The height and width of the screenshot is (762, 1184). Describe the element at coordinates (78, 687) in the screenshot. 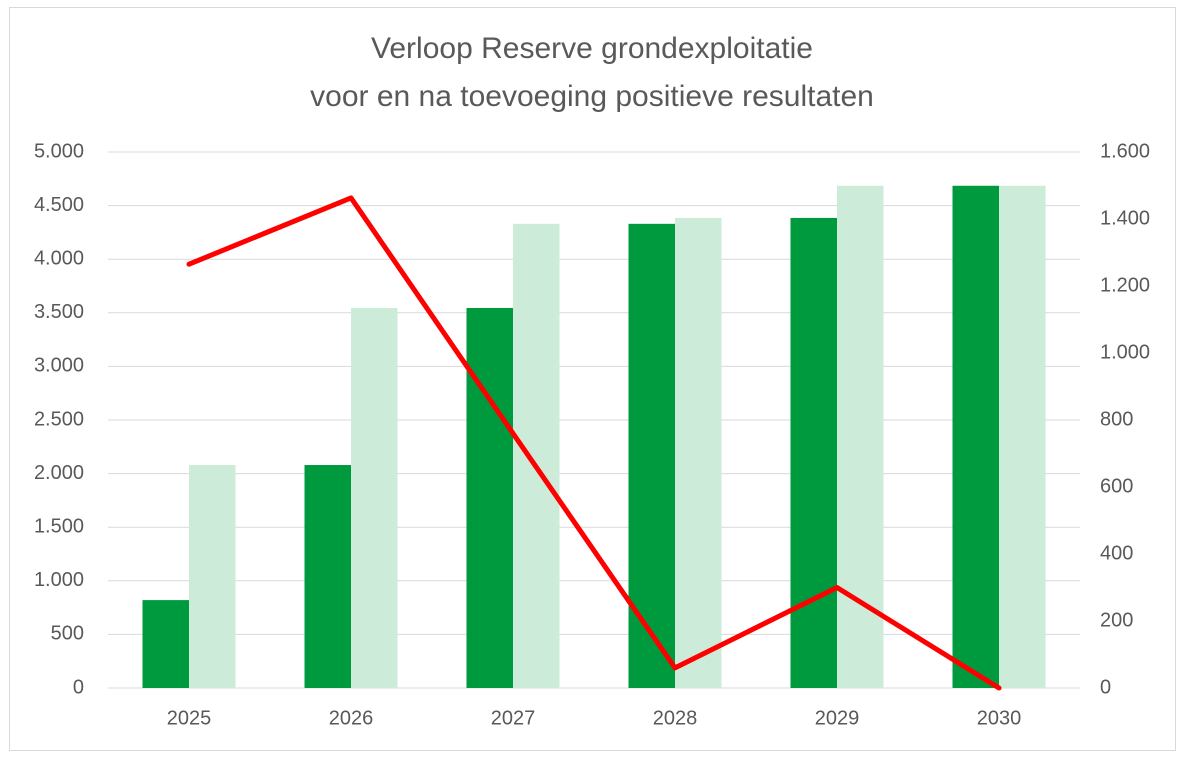

I see `y-tick-label: 0` at that location.